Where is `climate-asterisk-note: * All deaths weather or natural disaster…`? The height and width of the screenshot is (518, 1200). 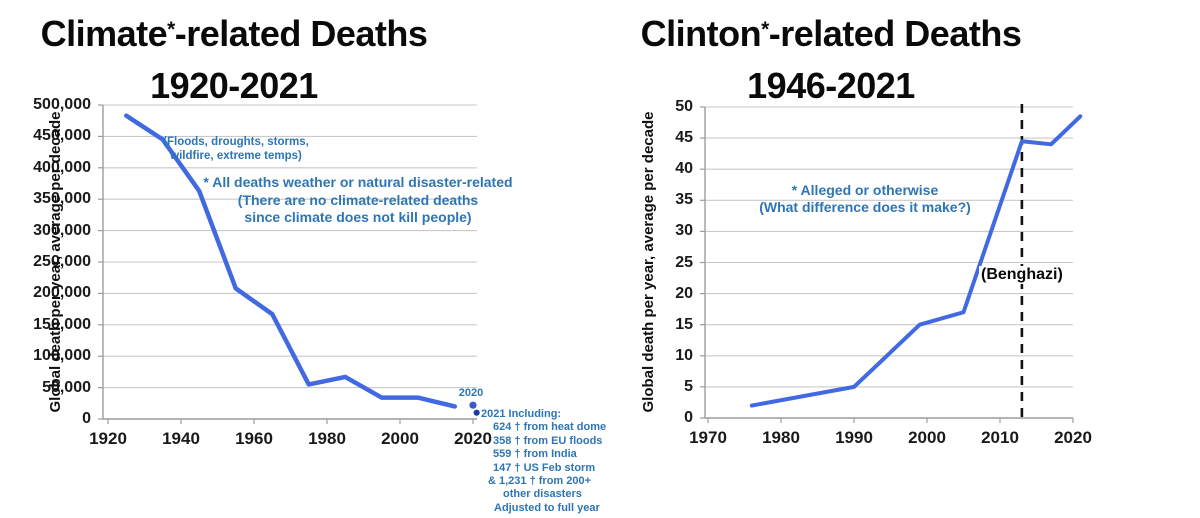
climate-asterisk-note: * All deaths weather or natural disaster… is located at coordinates (358, 200).